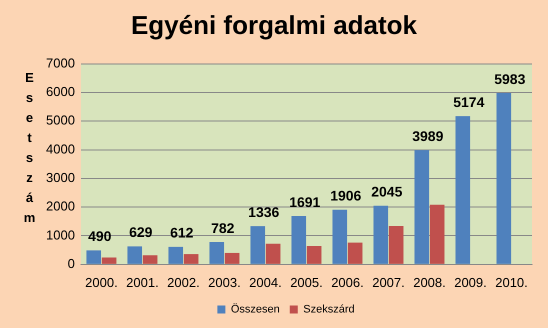 Image resolution: width=548 pixels, height=328 pixels. What do you see at coordinates (60, 120) in the screenshot?
I see `y-tick-label: 5000` at bounding box center [60, 120].